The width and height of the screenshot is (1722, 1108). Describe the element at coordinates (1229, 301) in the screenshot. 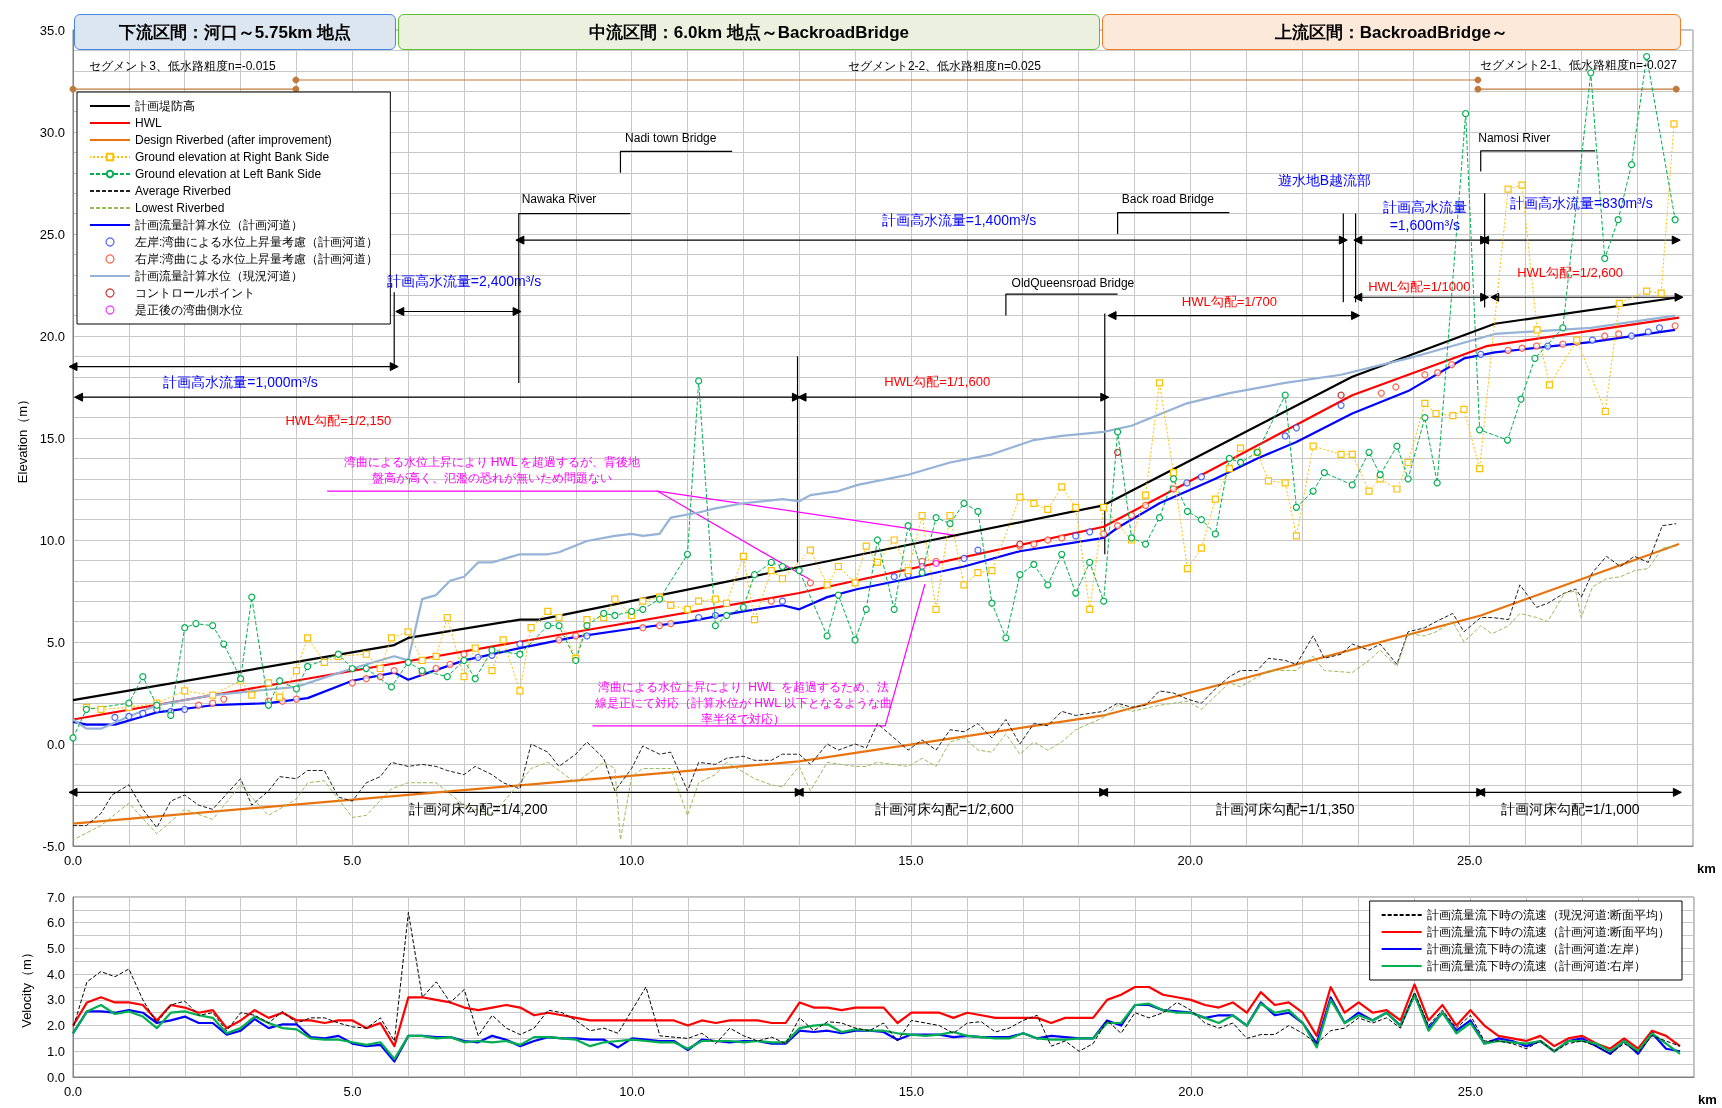

I see `annotation: HWL勾配=1/700` at that location.